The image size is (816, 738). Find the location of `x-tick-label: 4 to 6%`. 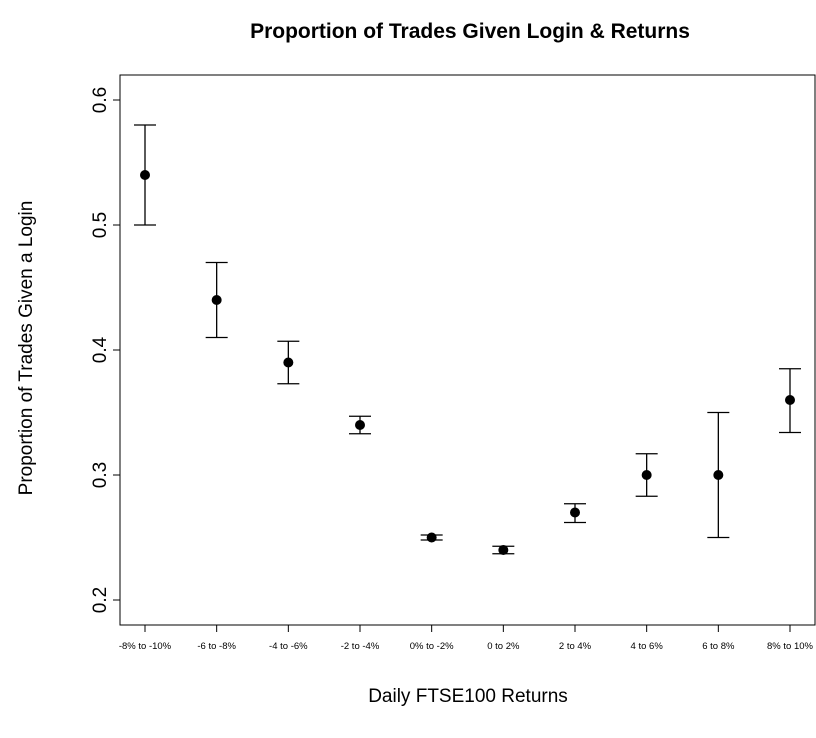

x-tick-label: 4 to 6% is located at coordinates (647, 646).